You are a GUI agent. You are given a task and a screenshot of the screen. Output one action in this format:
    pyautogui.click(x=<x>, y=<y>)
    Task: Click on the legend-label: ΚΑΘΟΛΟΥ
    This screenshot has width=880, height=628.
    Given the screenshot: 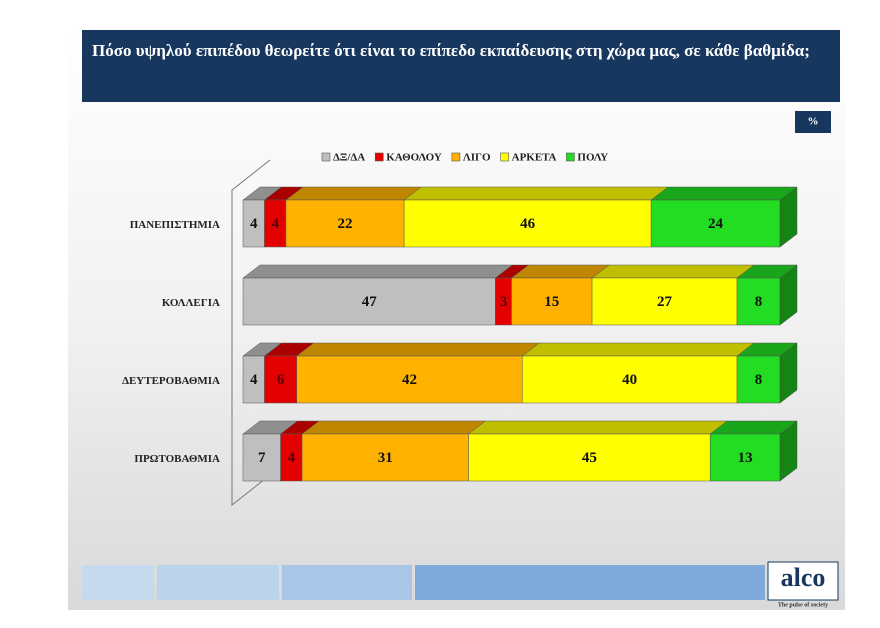 What is the action you would take?
    pyautogui.click(x=414, y=158)
    